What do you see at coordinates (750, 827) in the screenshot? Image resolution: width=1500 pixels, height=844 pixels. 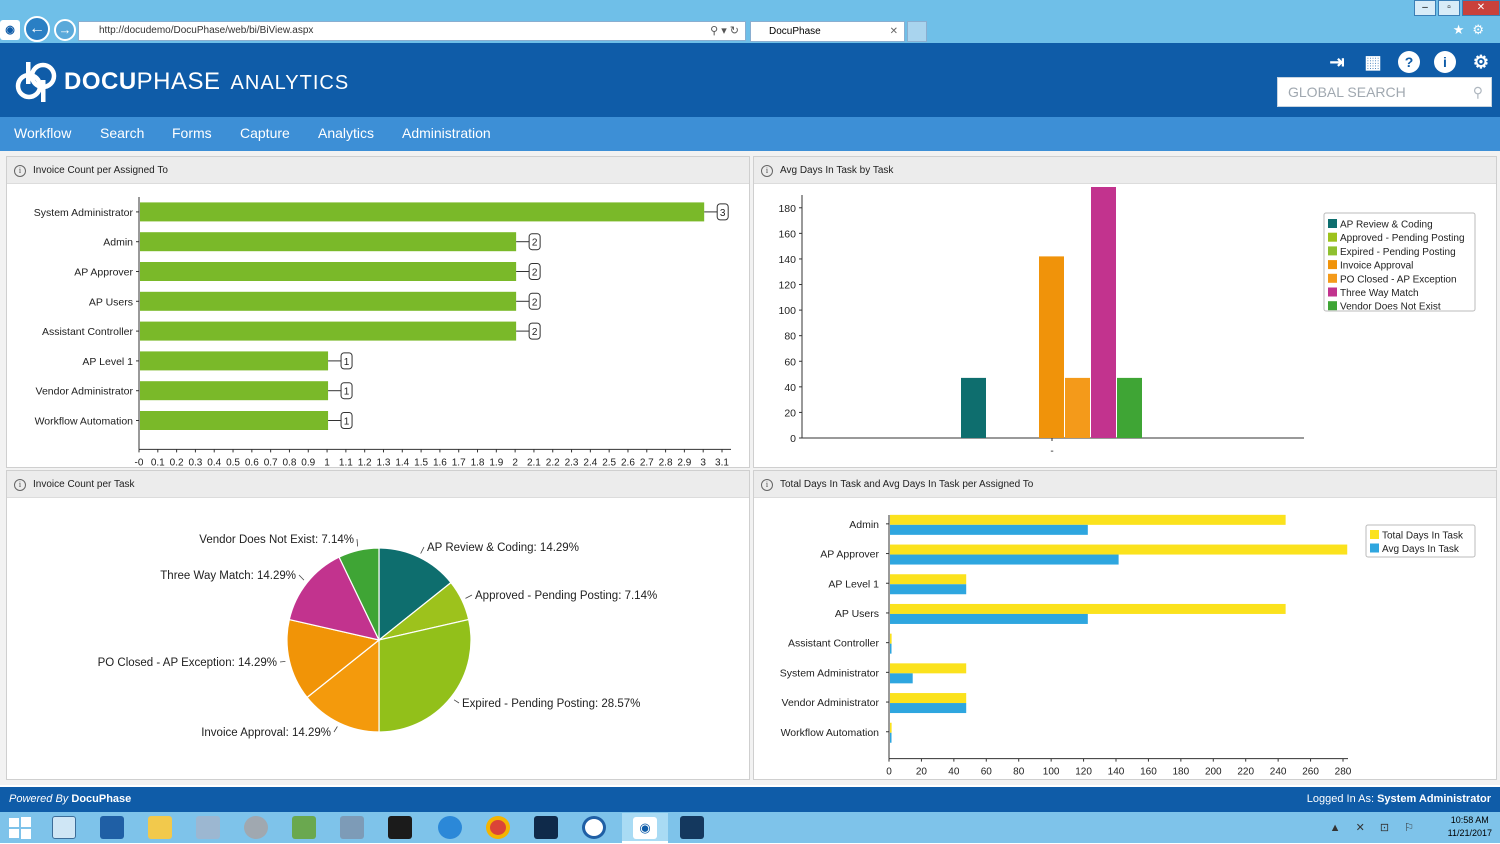 I see `windows-taskbar: ◉ ▲ ✕ ⊡ ⚐ 10:58 AM 11/21/2017` at bounding box center [750, 827].